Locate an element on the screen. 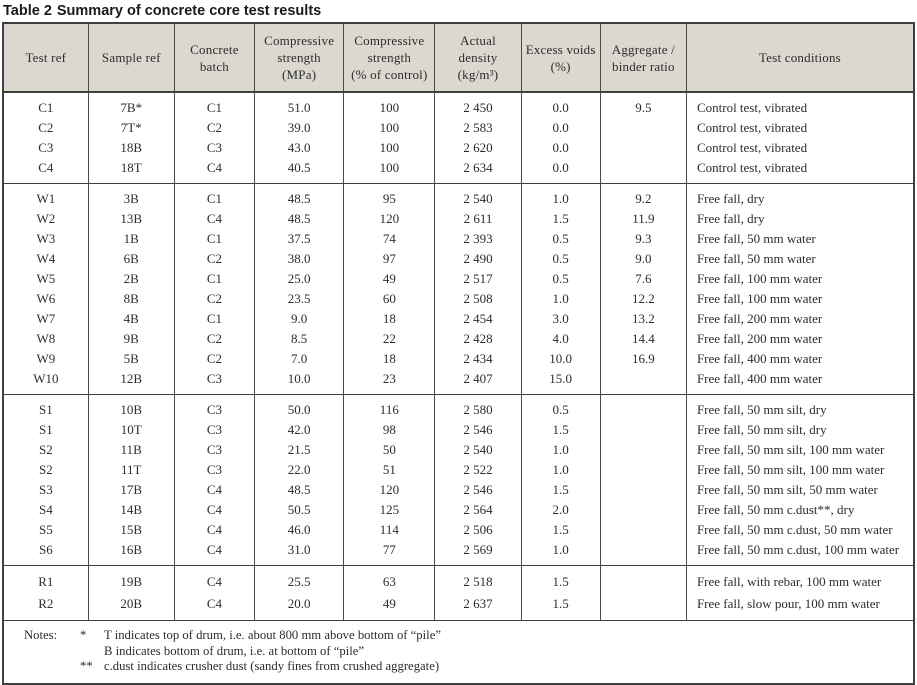 This screenshot has width=917, height=685. cell: 2 546 is located at coordinates (478, 430).